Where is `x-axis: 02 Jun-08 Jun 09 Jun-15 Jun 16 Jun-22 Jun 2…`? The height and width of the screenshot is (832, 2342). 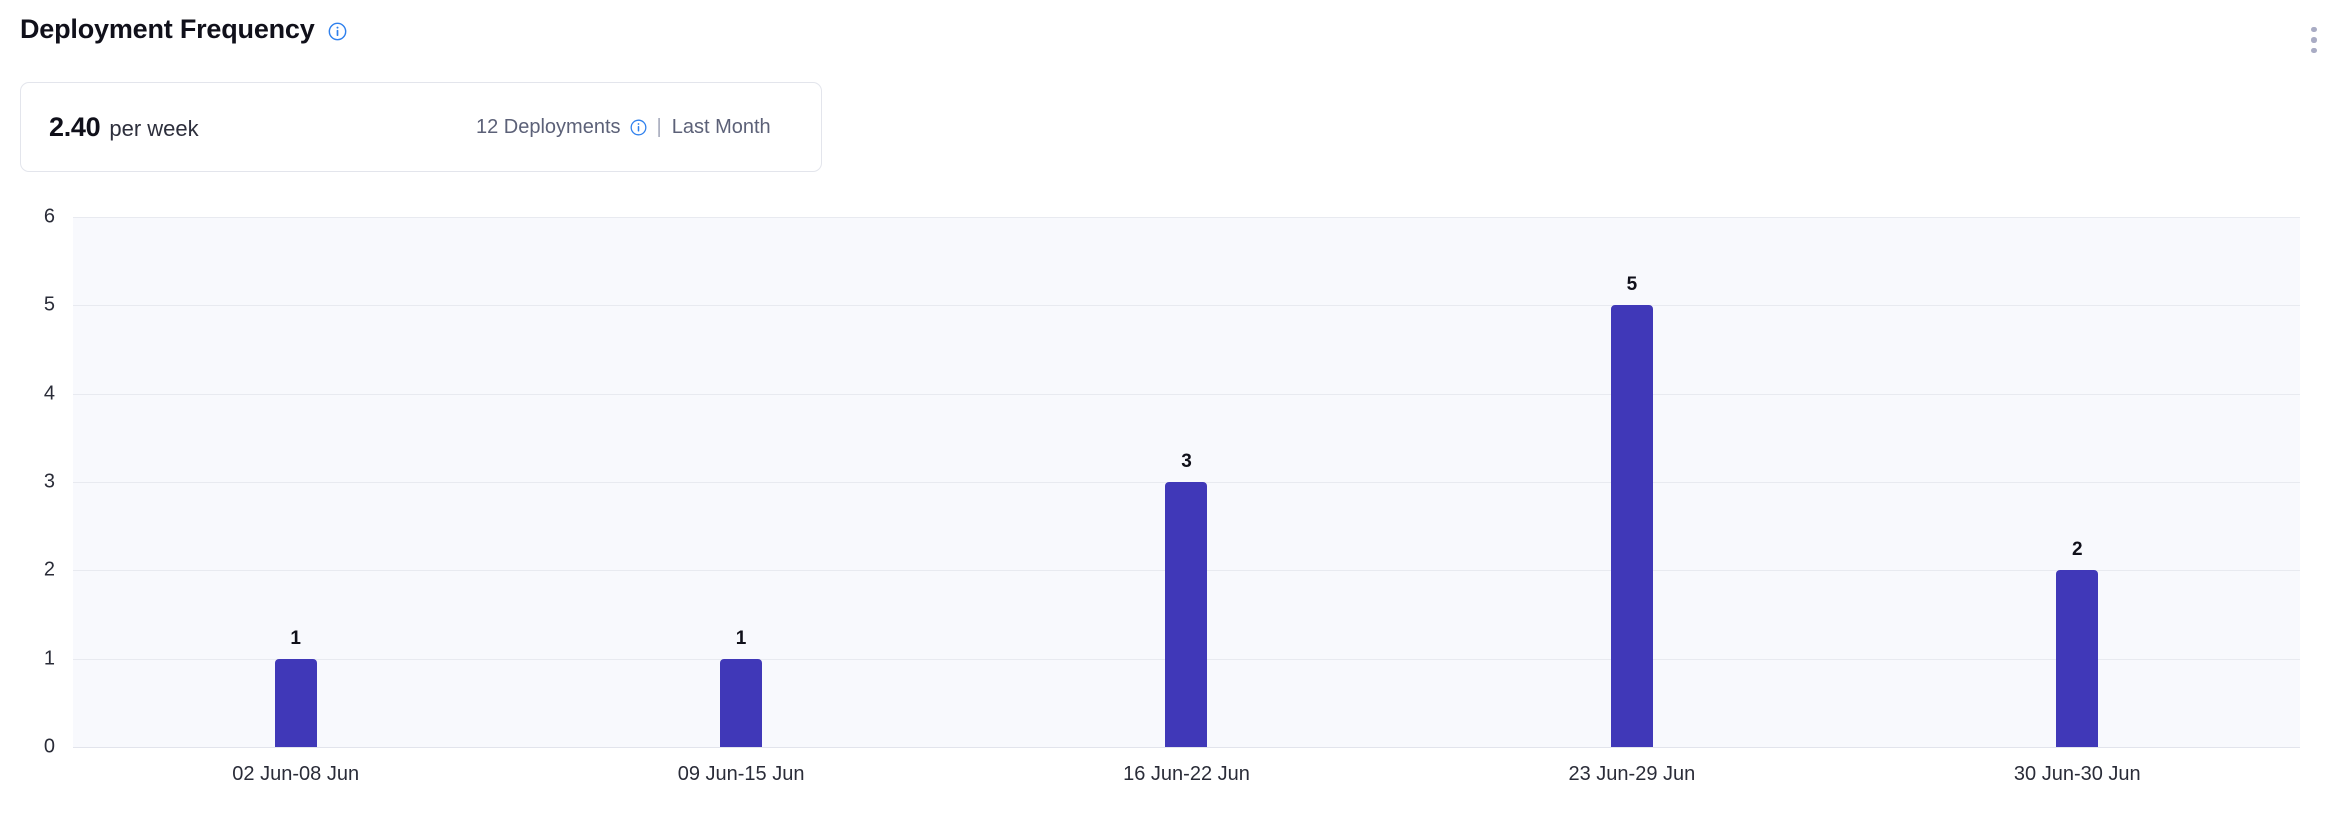
x-axis: 02 Jun-08 Jun 09 Jun-15 Jun 16 Jun-22 Jun 2… is located at coordinates (1186, 775).